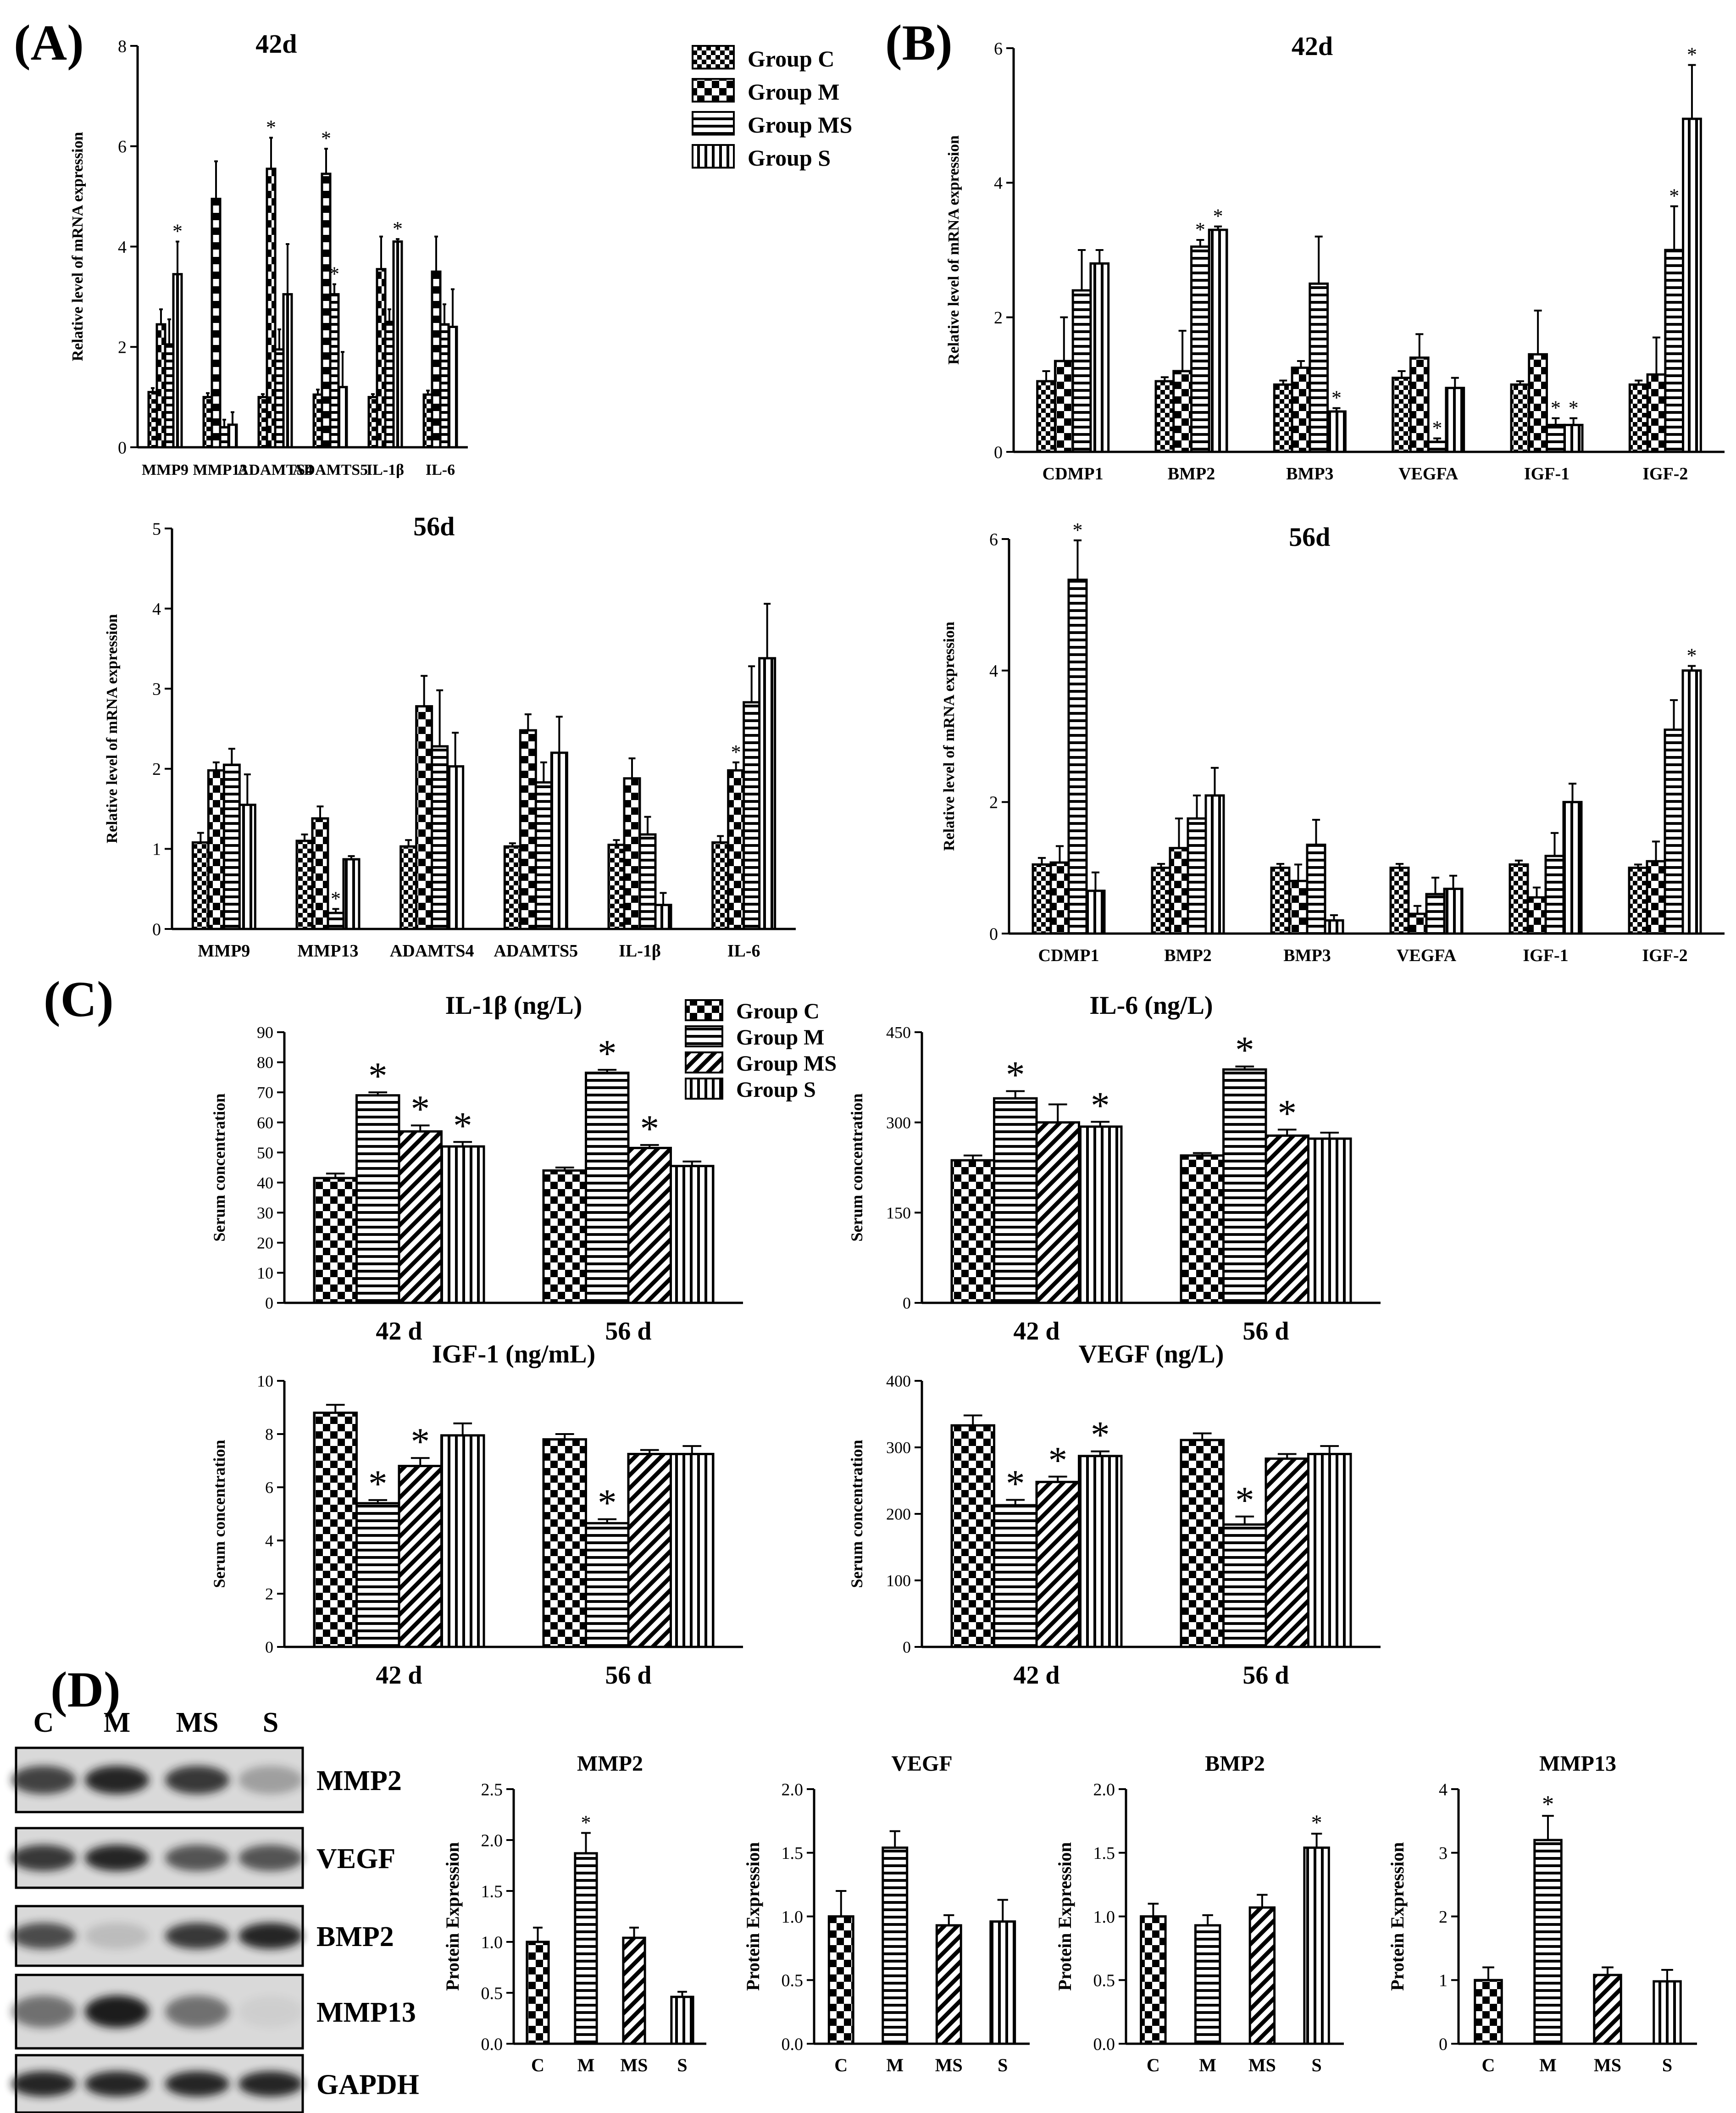 The image size is (1736, 2113). I want to click on bar-IGF-1-Group S, so click(1573, 438).